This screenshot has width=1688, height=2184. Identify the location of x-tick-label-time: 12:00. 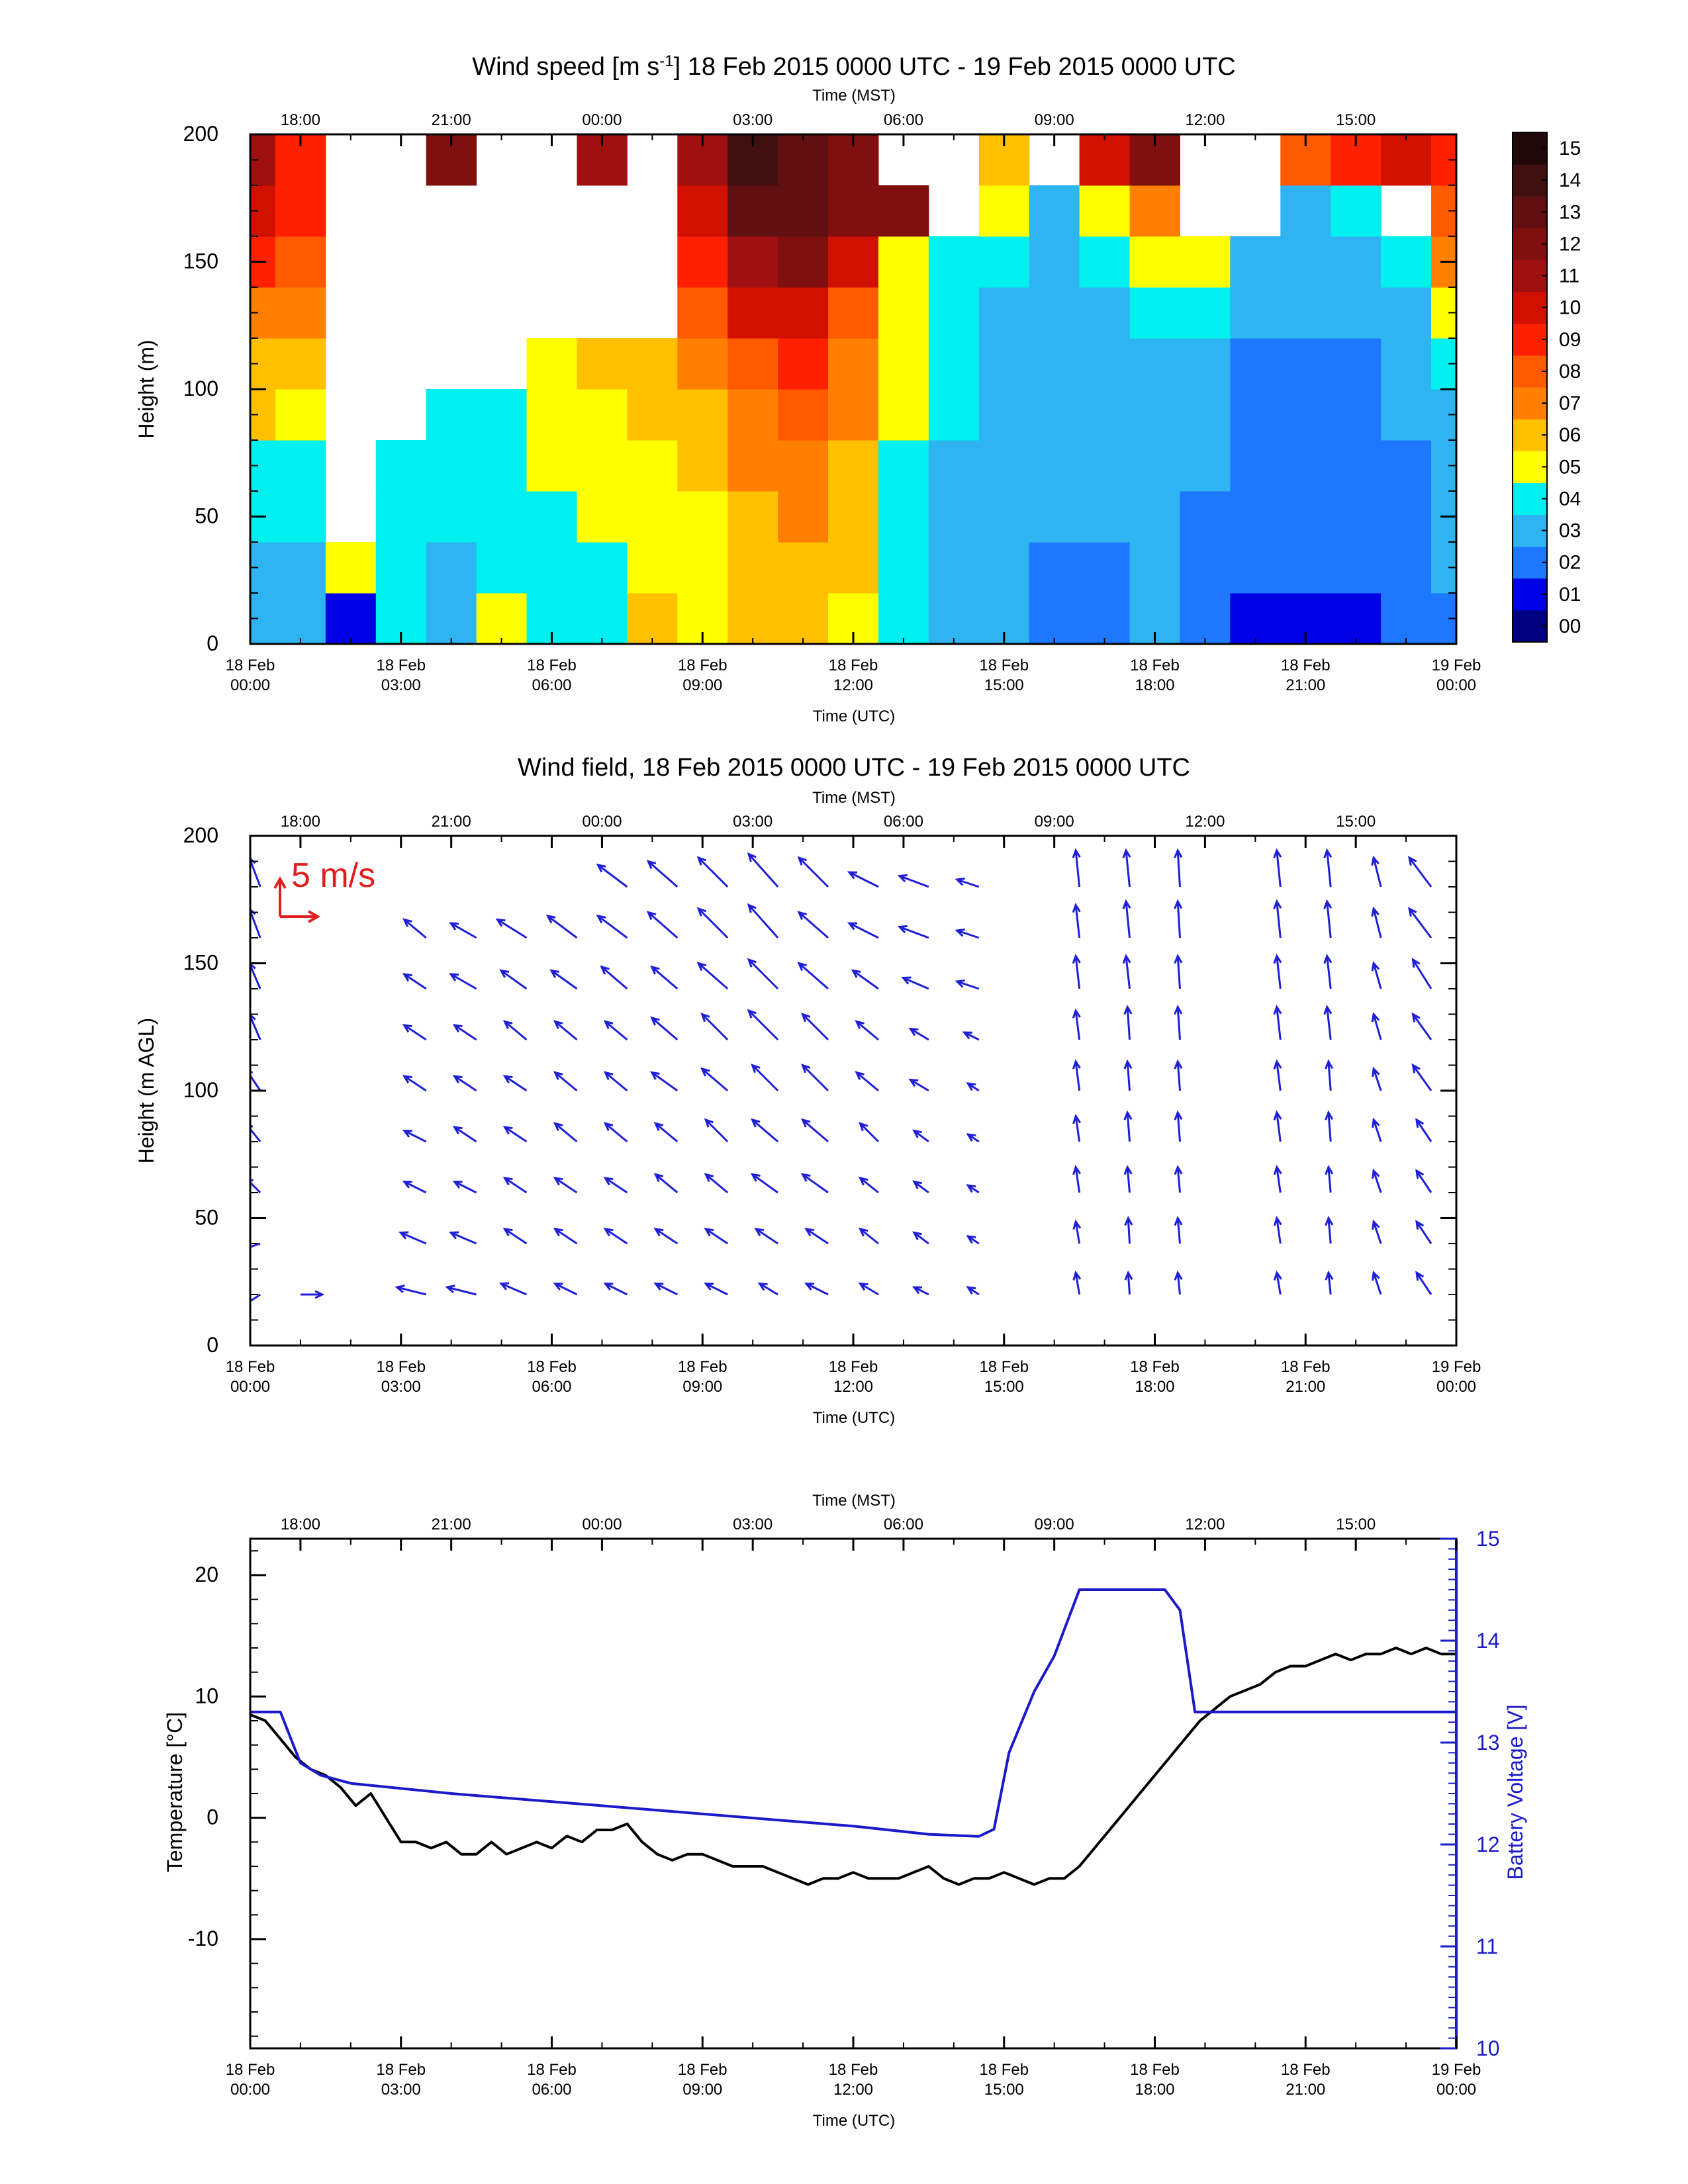
(853, 1387).